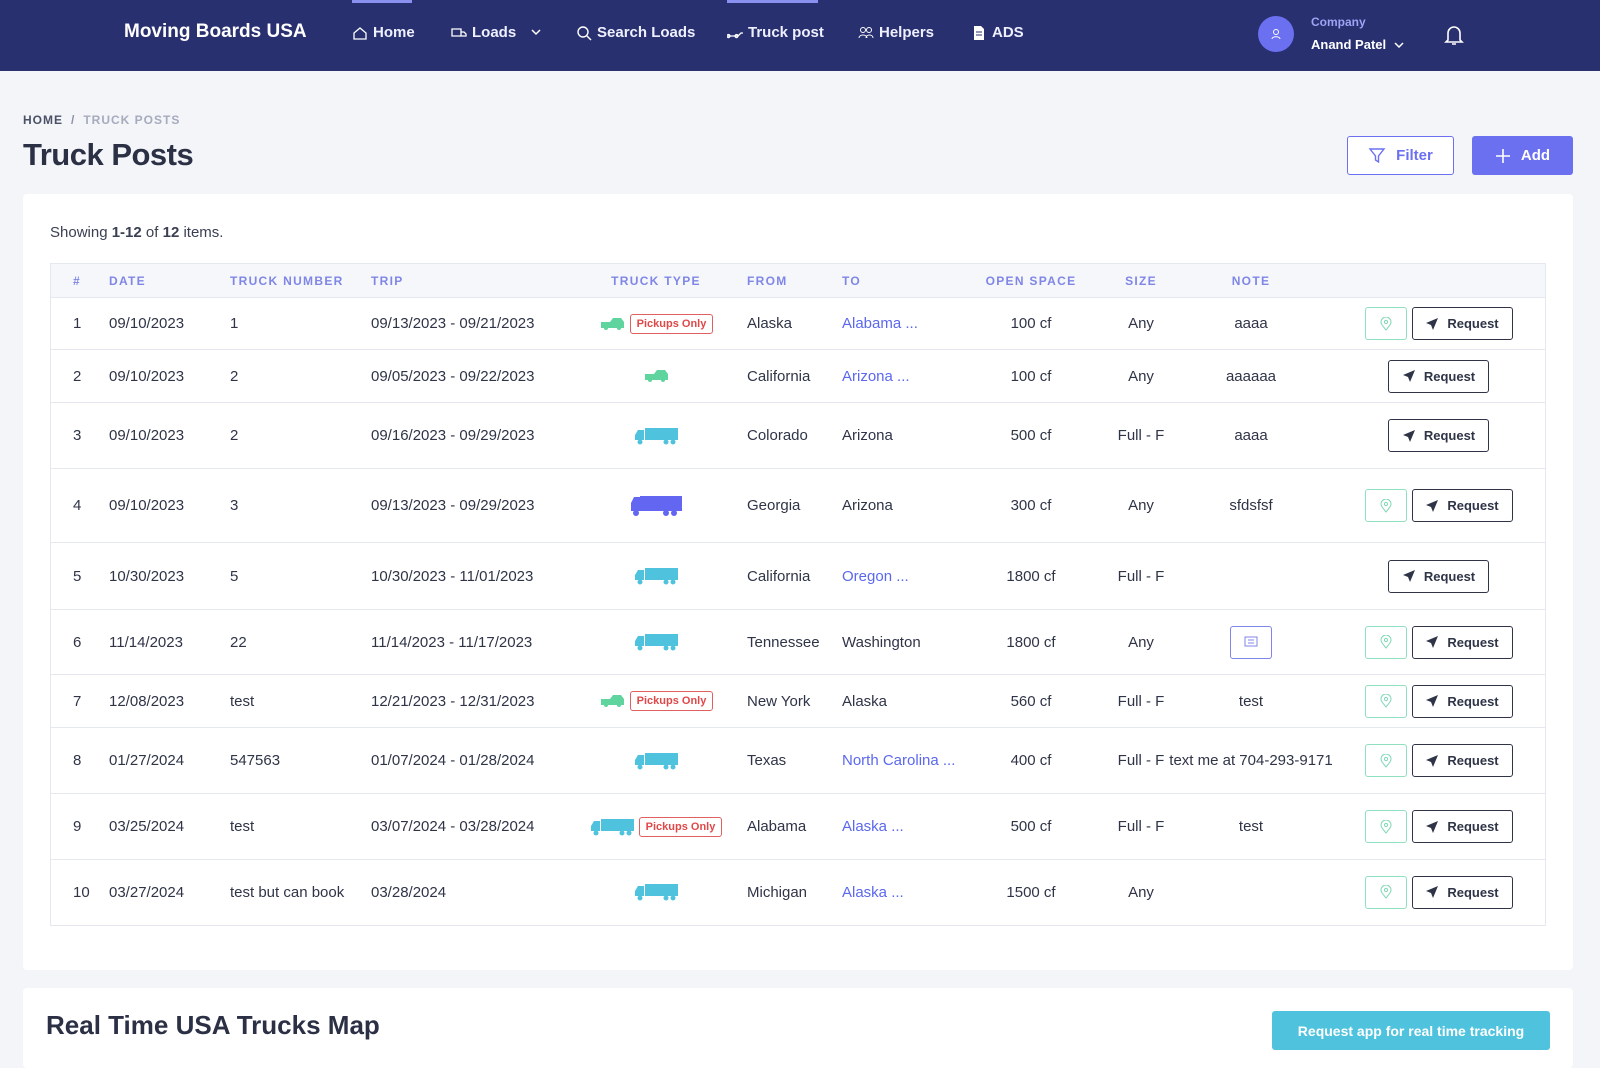 This screenshot has width=1600, height=1068. What do you see at coordinates (1454, 35) in the screenshot?
I see `bell-icon` at bounding box center [1454, 35].